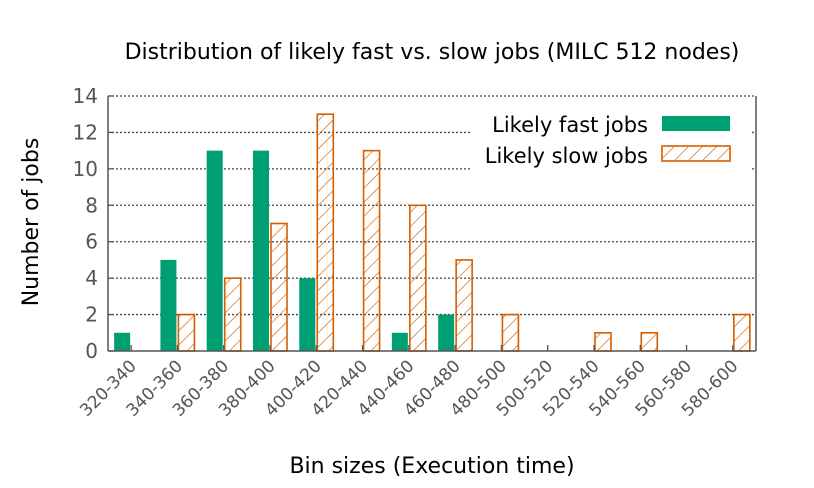 The height and width of the screenshot is (488, 814). I want to click on legend-swatch-fast, so click(696, 123).